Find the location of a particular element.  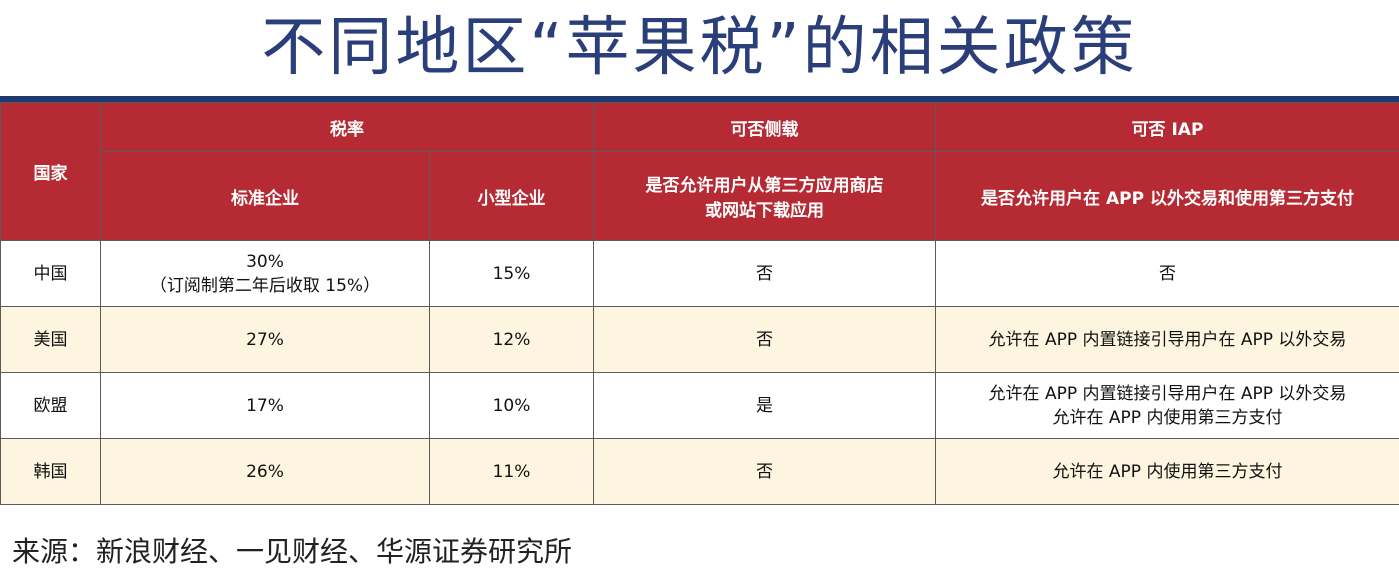

cell-iap-line-1: 允许在 APP 内置链接引导用户在 APP 以外交易 is located at coordinates (1167, 393).